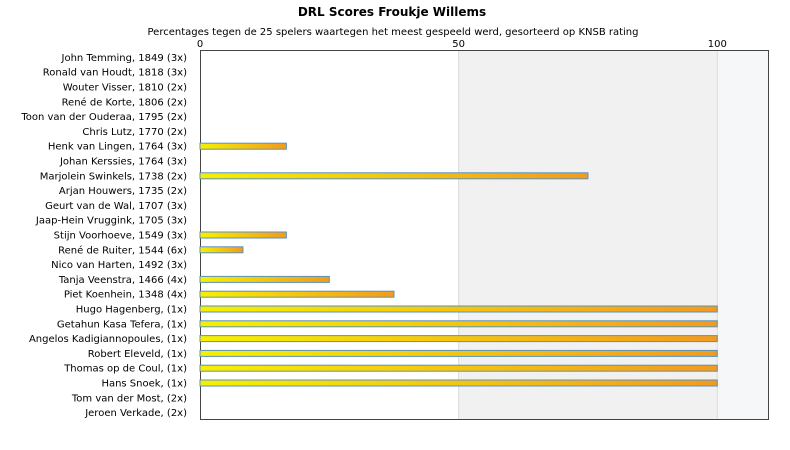  I want to click on category-label: Getahun Kasa Tefera, (1x), so click(122, 324).